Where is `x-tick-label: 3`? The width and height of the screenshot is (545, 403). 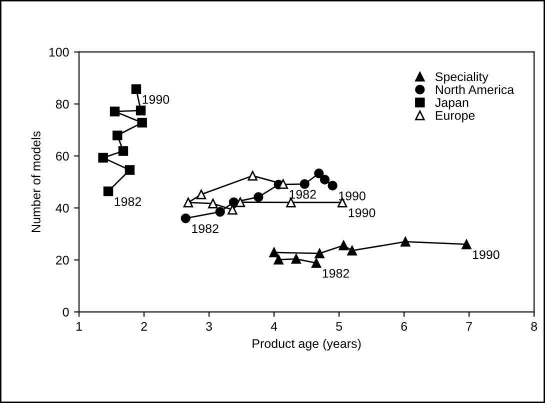
x-tick-label: 3 is located at coordinates (209, 326).